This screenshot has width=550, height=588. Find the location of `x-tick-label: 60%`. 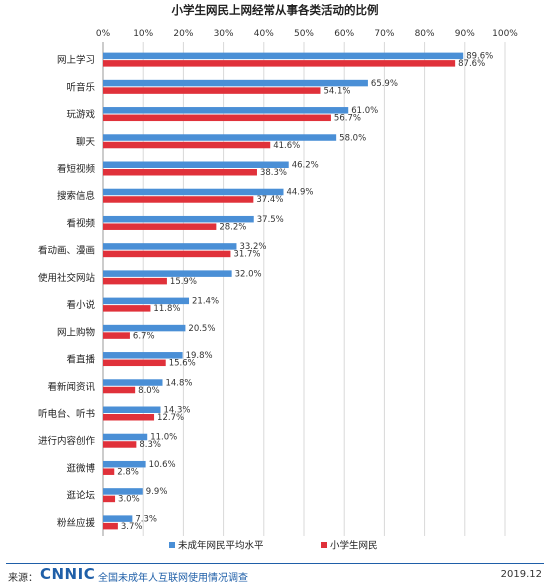

x-tick-label: 60% is located at coordinates (344, 34).